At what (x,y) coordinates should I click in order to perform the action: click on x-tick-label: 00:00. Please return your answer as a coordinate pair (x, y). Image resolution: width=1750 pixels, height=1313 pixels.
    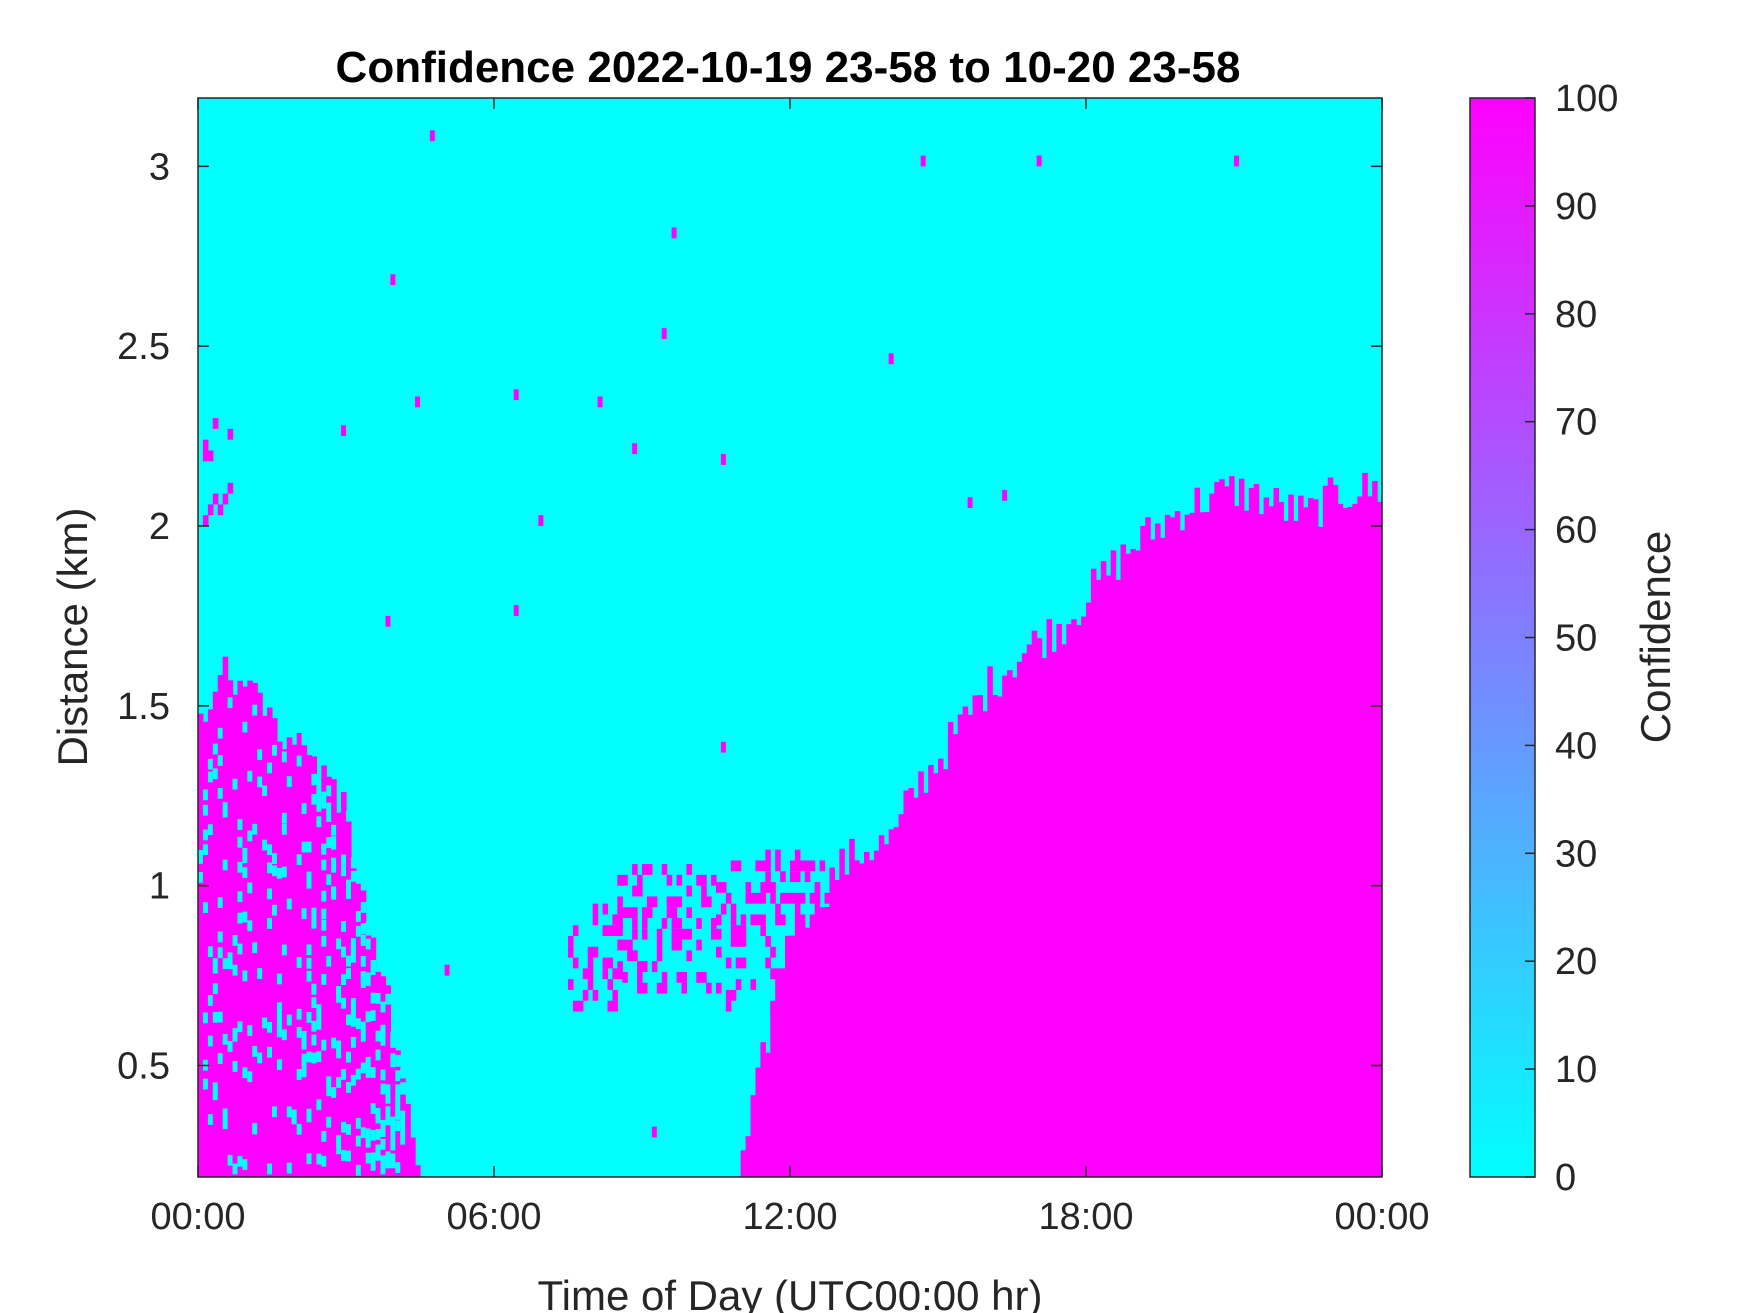
    Looking at the image, I should click on (197, 1217).